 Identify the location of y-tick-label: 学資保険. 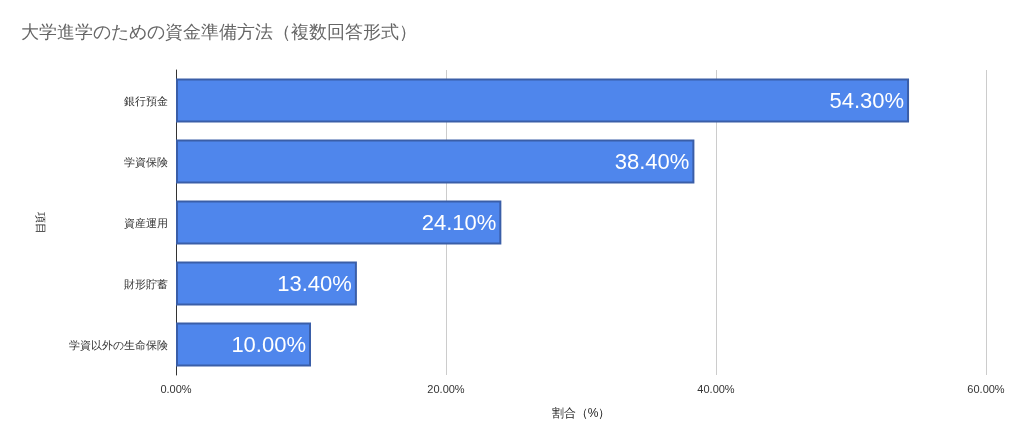
(146, 161).